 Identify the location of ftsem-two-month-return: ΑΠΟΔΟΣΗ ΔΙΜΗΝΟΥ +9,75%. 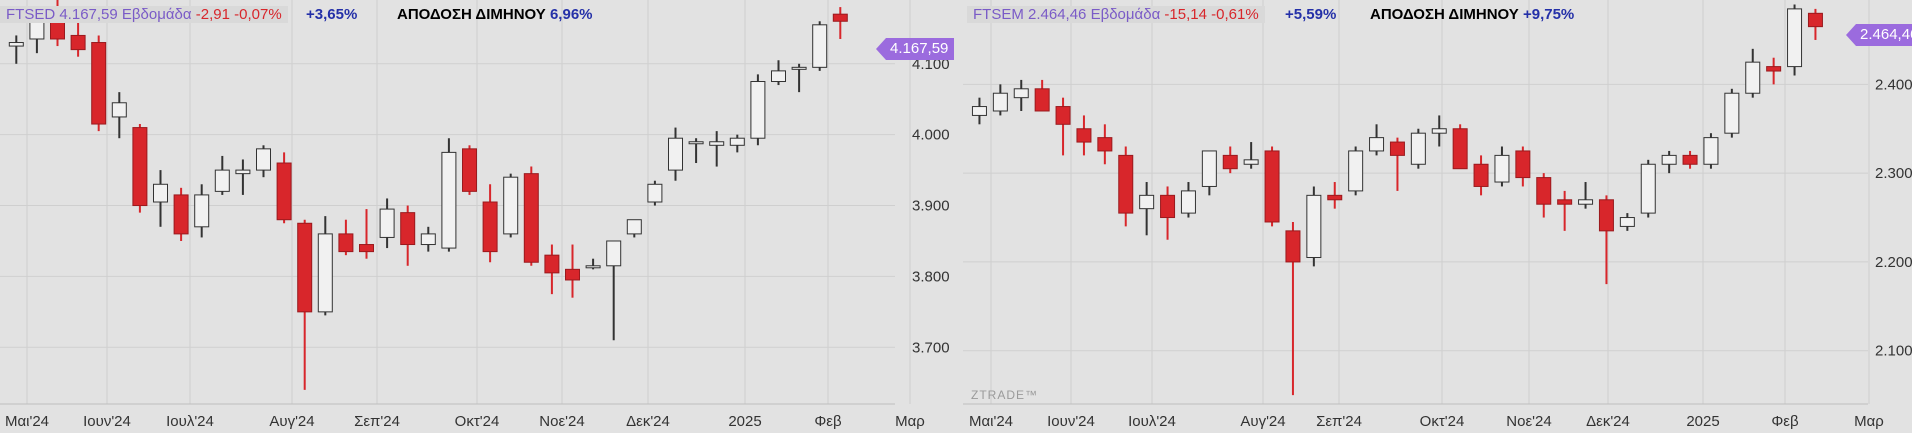
(1472, 15).